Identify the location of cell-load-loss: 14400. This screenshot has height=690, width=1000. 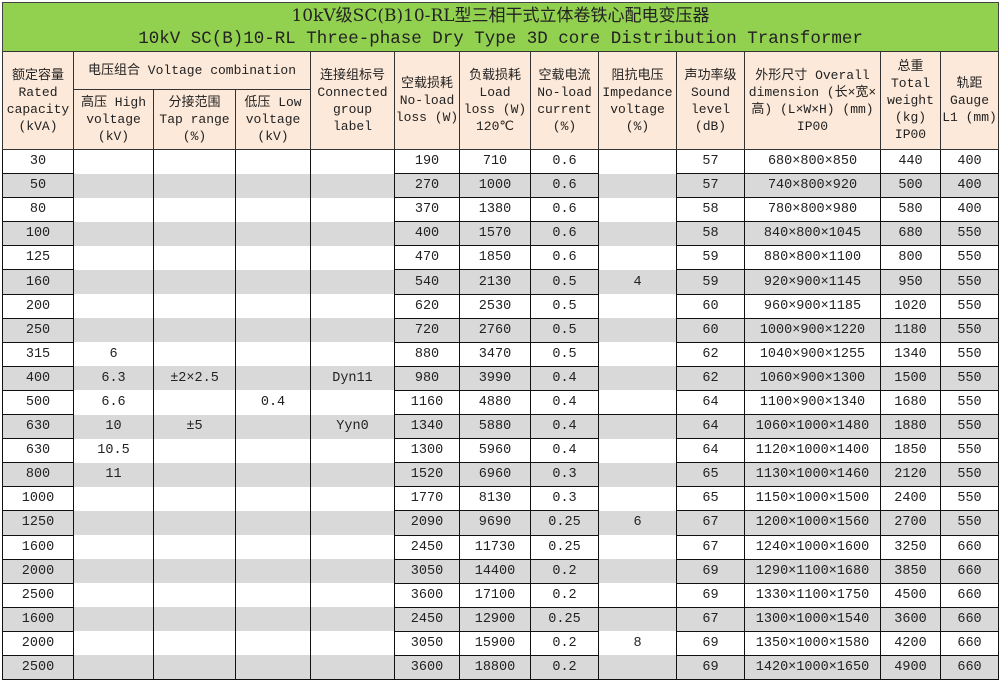
(495, 571).